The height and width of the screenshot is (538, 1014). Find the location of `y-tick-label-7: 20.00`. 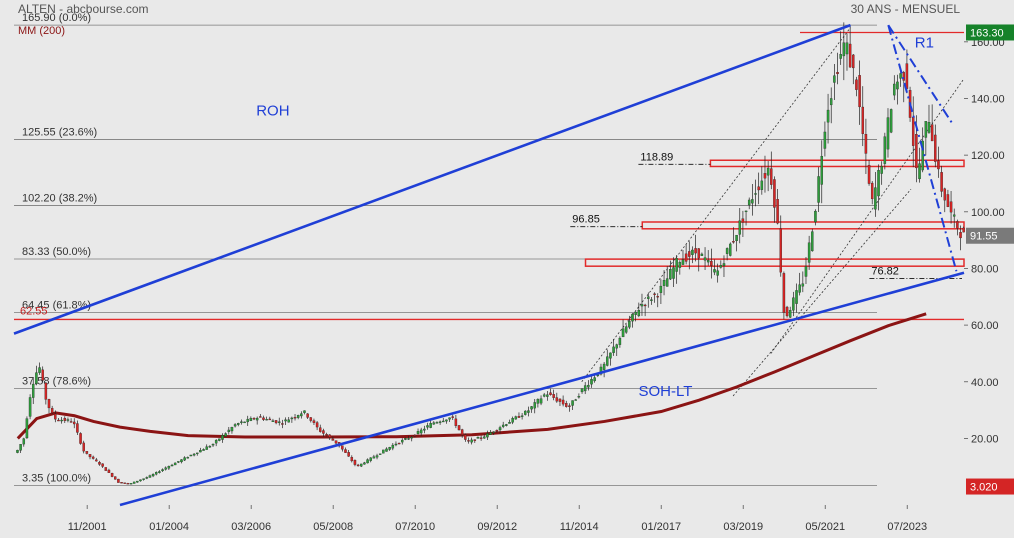

y-tick-label-7: 20.00 is located at coordinates (985, 439).